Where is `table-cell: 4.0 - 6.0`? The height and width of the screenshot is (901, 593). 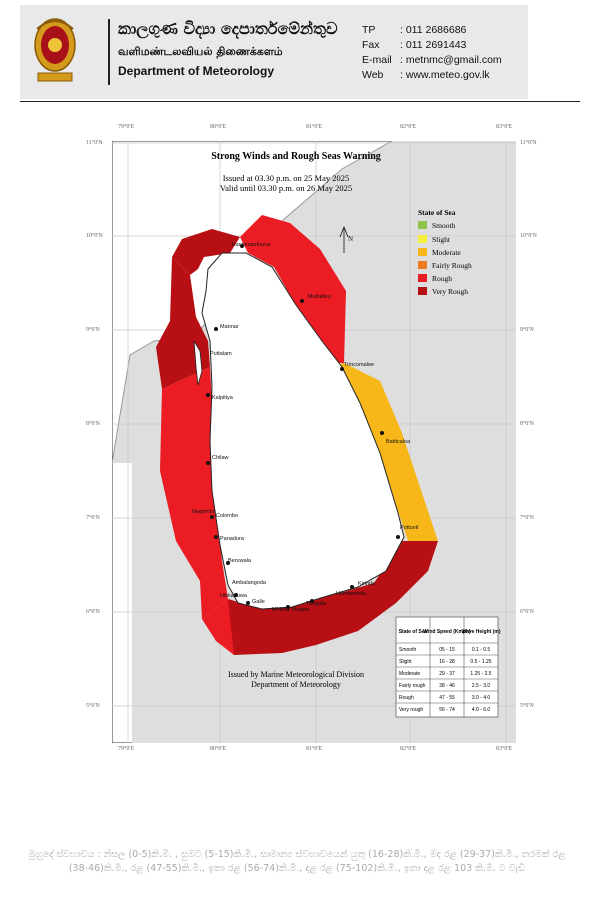 table-cell: 4.0 - 6.0 is located at coordinates (481, 710).